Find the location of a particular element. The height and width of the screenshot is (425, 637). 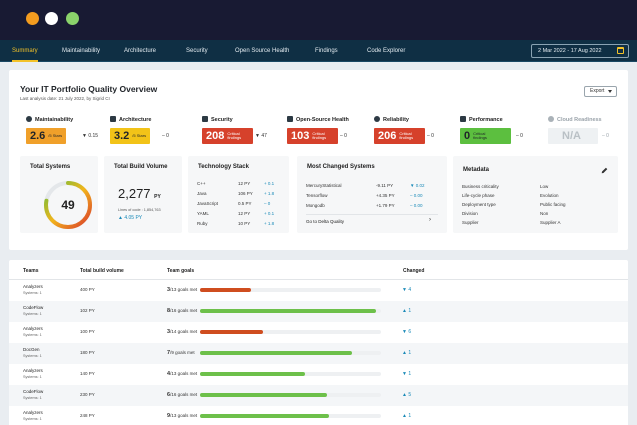

chevron-down-icon is located at coordinates (610, 91).